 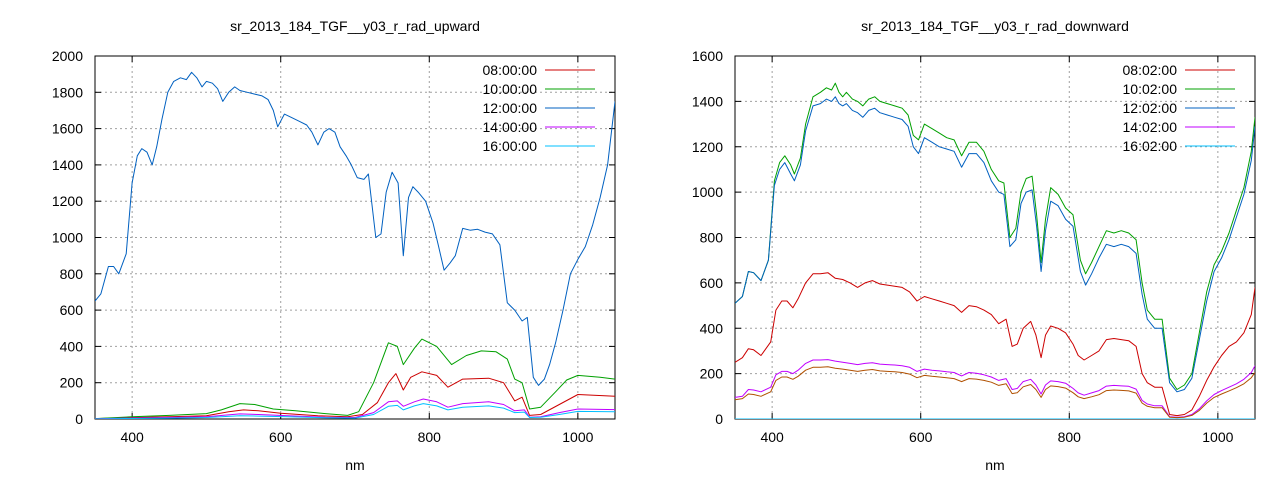 What do you see at coordinates (995, 26) in the screenshot?
I see `chart-title: sr_2013_184_TGF__y03_r_rad_downward` at bounding box center [995, 26].